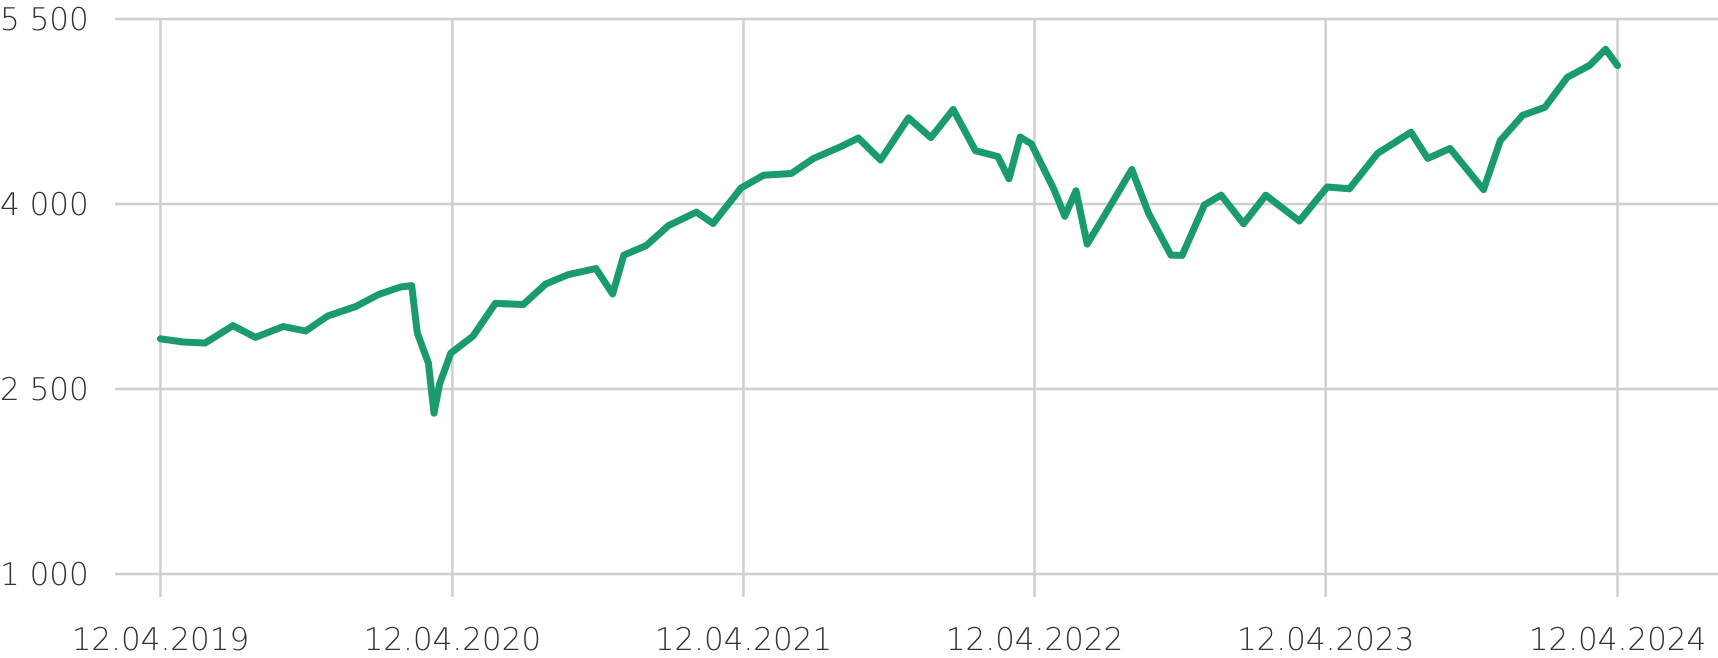 Image resolution: width=1718 pixels, height=658 pixels. Describe the element at coordinates (1326, 640) in the screenshot. I see `x-tick-label: 12.04.2023` at that location.